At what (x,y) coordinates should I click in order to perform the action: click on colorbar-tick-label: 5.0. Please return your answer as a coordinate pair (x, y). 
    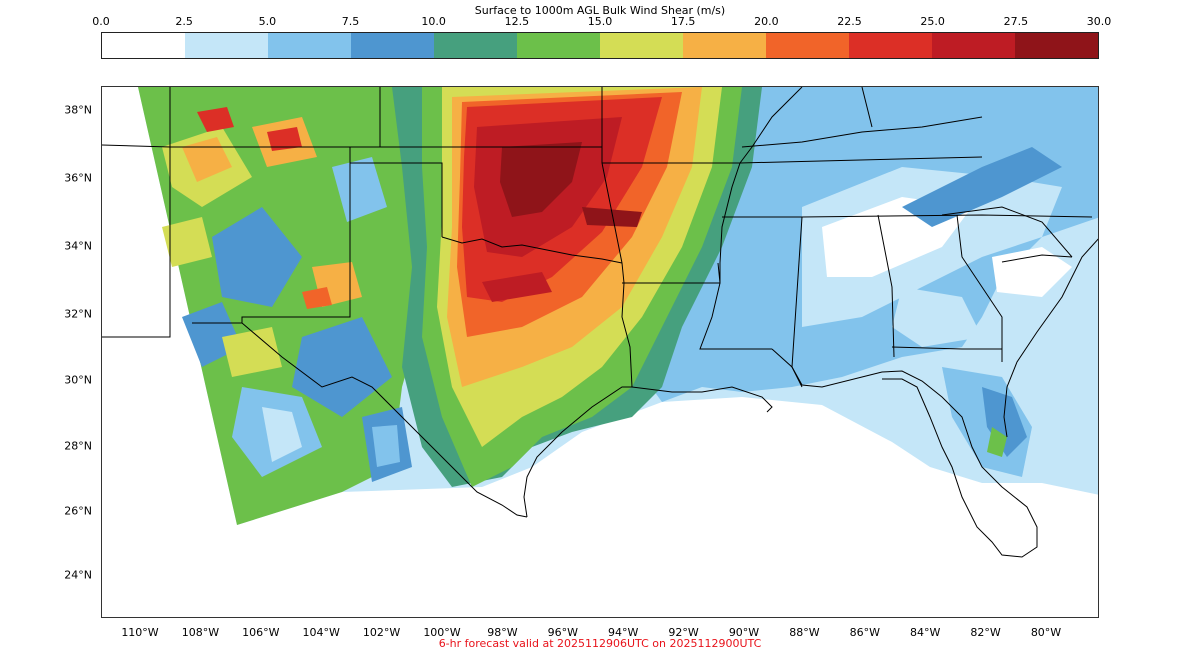
    Looking at the image, I should click on (267, 21).